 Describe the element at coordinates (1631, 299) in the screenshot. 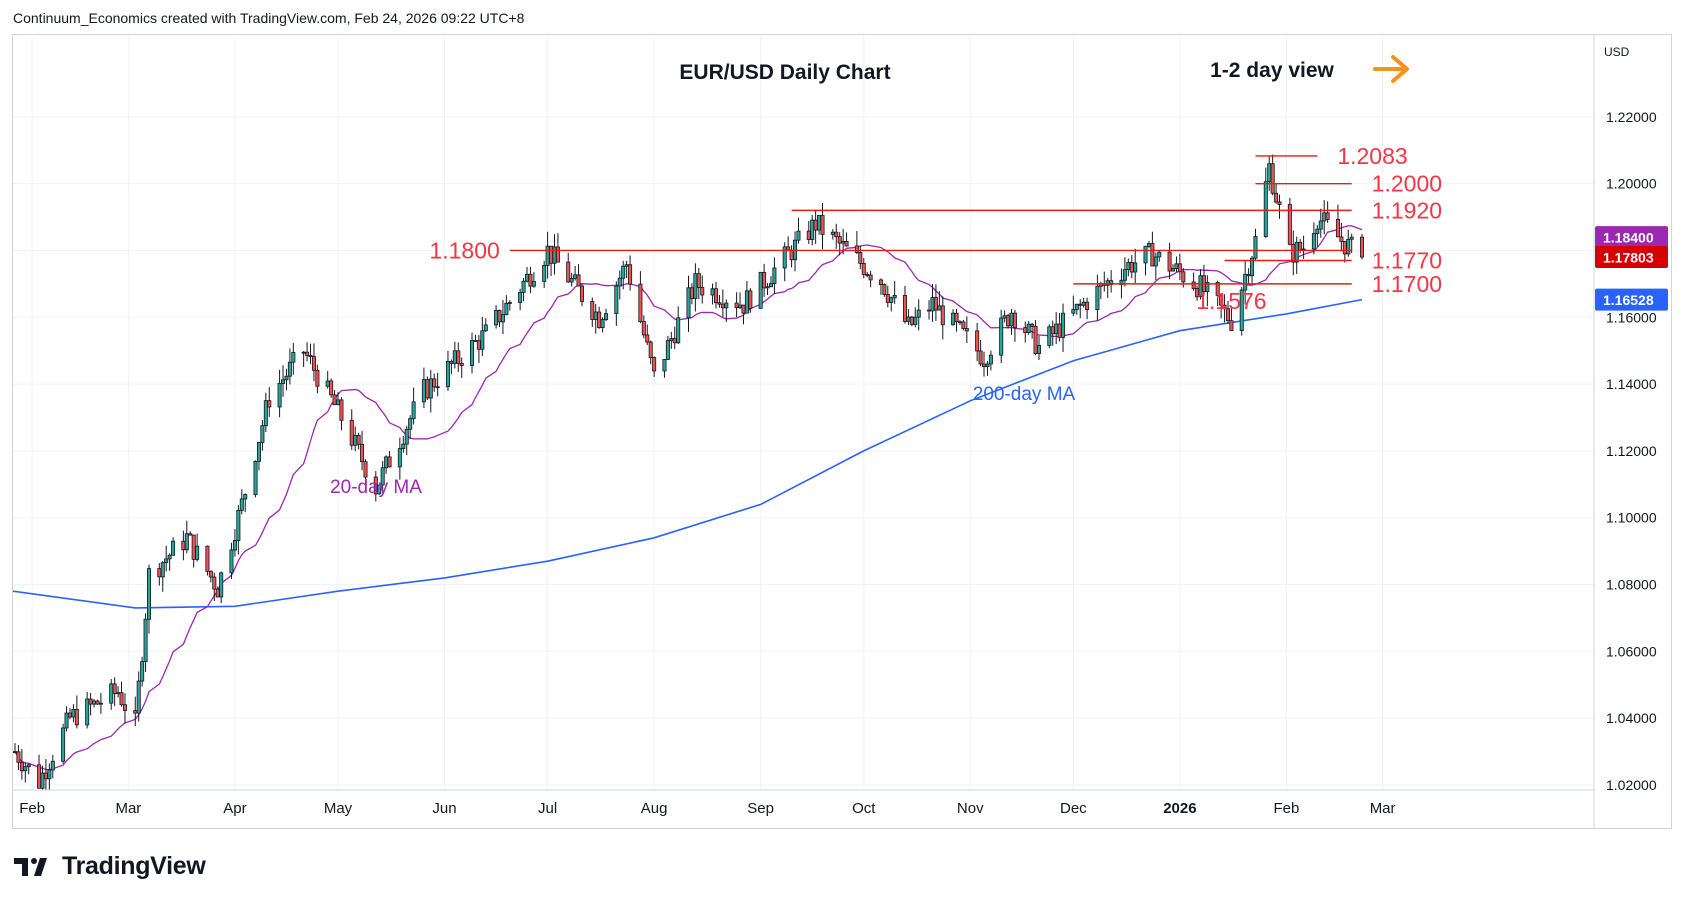

I see `price-badge: 1.16528` at that location.